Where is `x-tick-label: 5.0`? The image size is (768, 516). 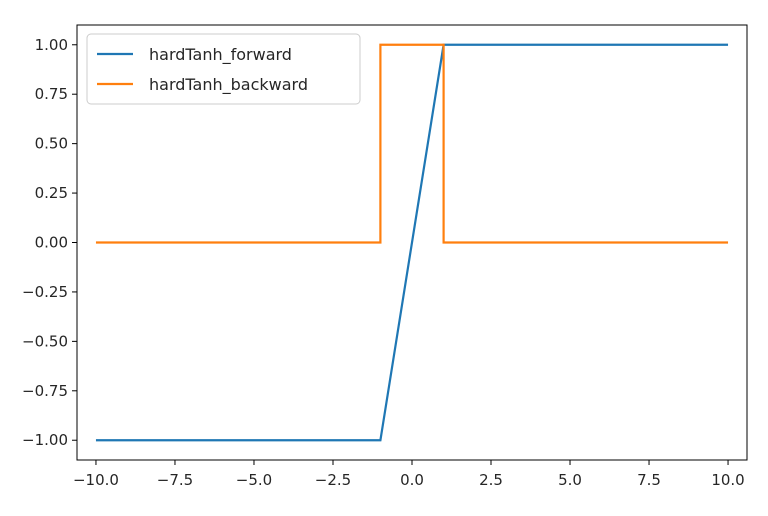
x-tick-label: 5.0 is located at coordinates (570, 480).